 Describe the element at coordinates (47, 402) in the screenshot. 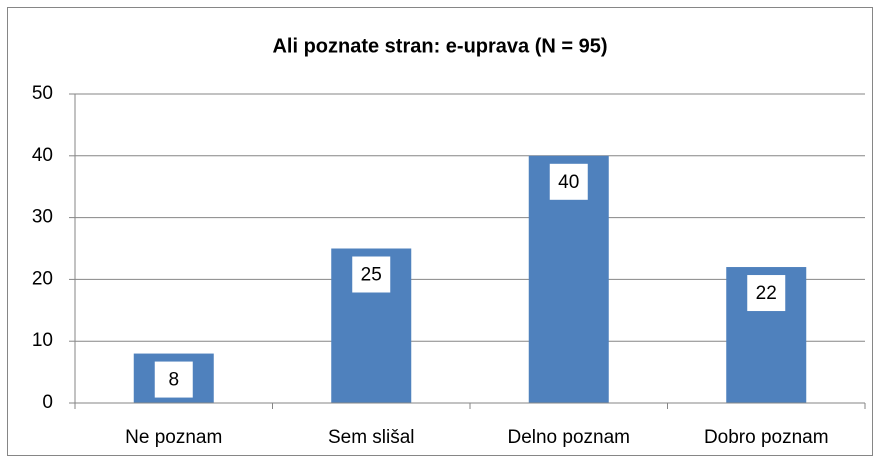

I see `y-tick-label: 0` at that location.